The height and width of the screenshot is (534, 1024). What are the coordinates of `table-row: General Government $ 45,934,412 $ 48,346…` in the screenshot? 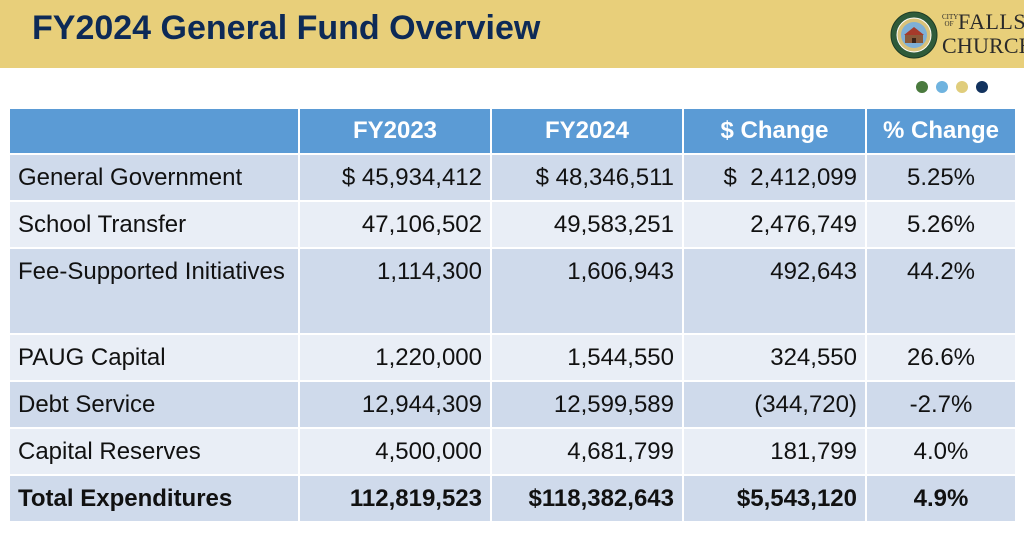 It's located at (512, 178).